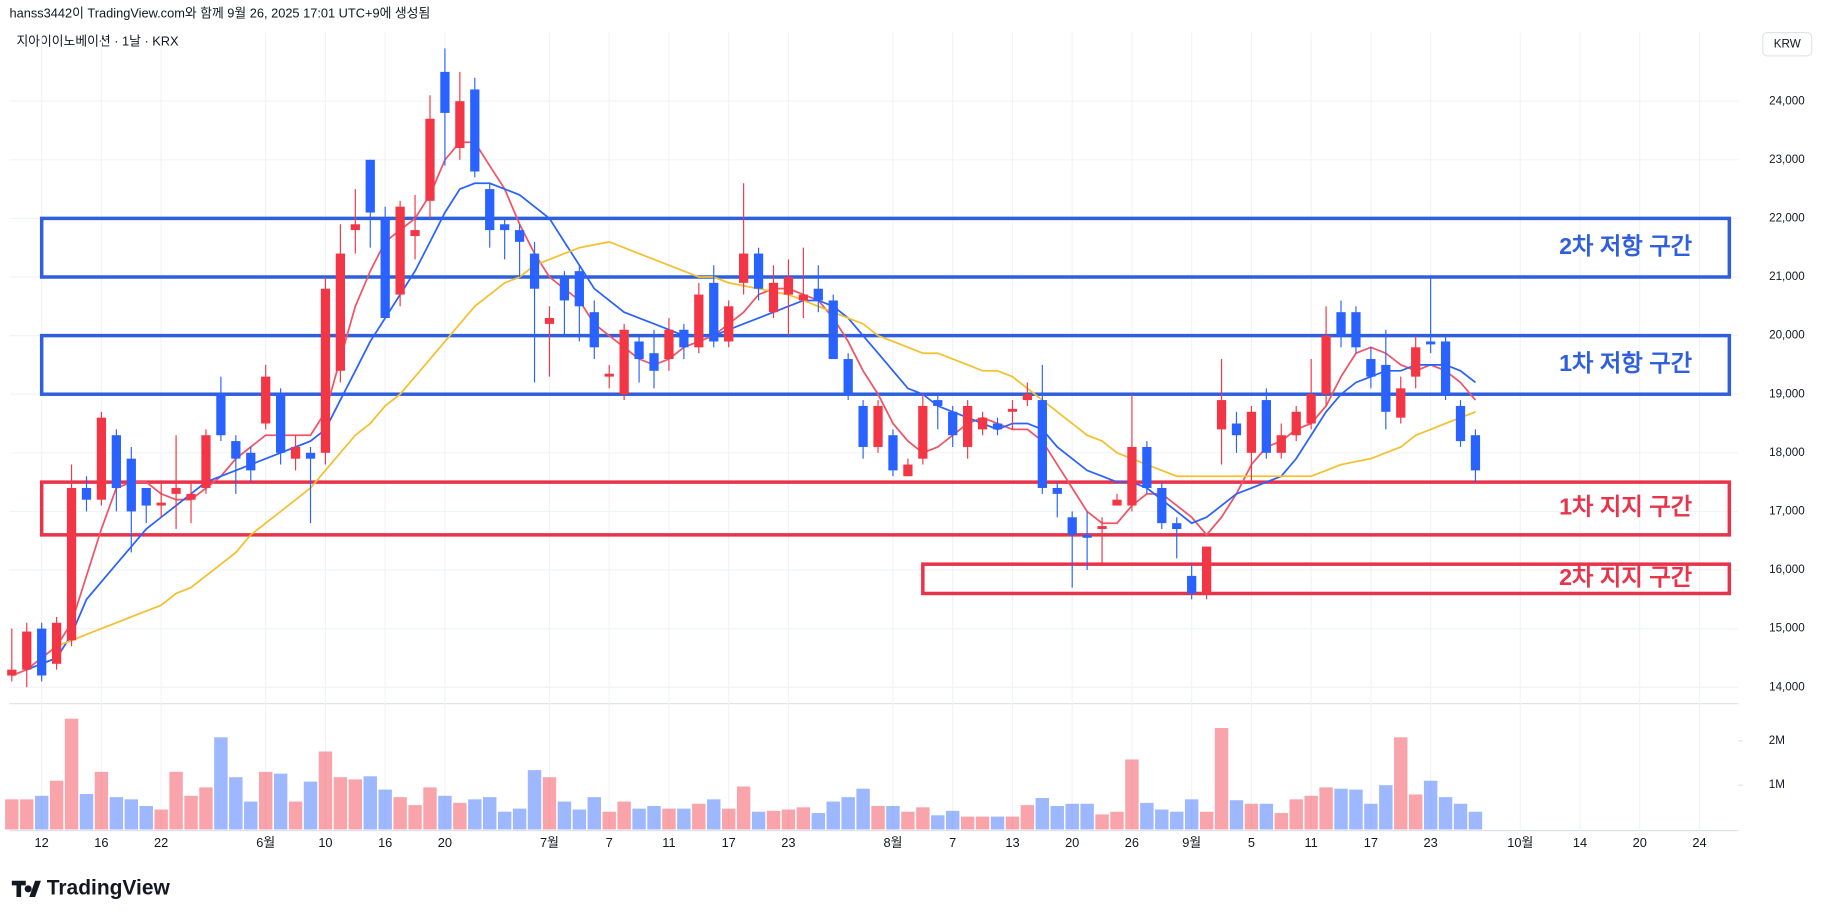 The width and height of the screenshot is (1827, 918). What do you see at coordinates (161, 842) in the screenshot?
I see `x-tick-label: 22` at bounding box center [161, 842].